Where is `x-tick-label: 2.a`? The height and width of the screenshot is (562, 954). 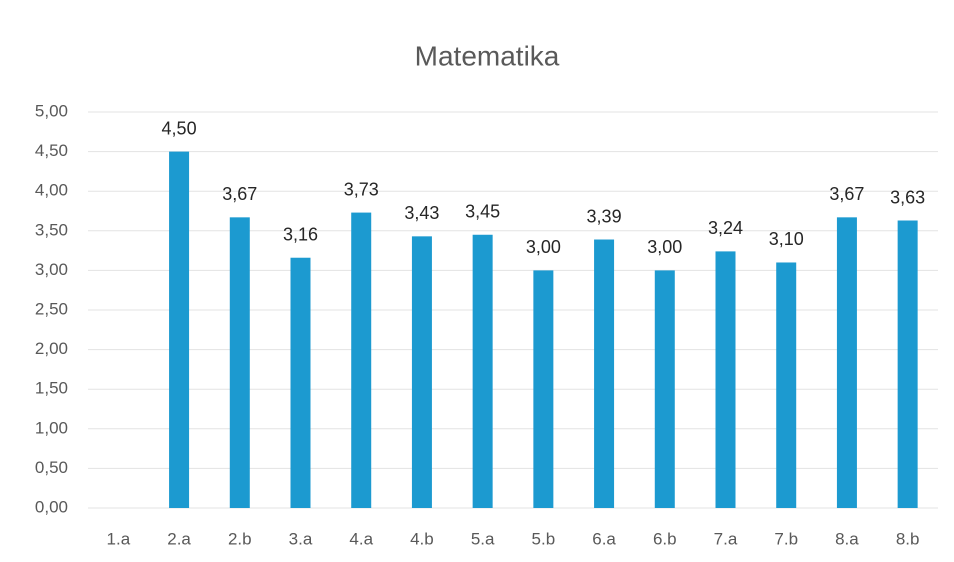 x-tick-label: 2.a is located at coordinates (179, 538).